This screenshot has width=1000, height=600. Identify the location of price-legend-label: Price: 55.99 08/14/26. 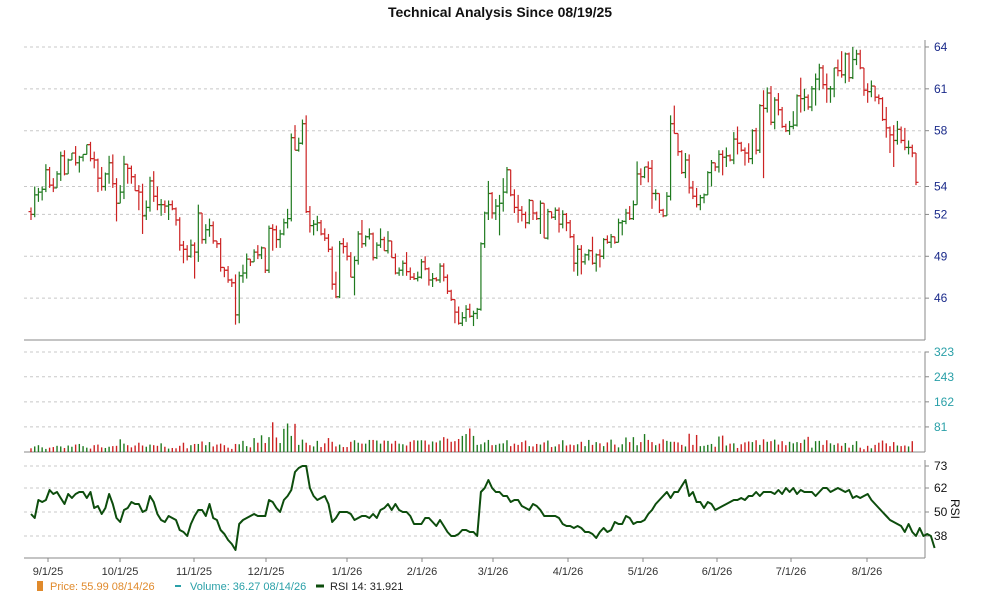
(102, 587).